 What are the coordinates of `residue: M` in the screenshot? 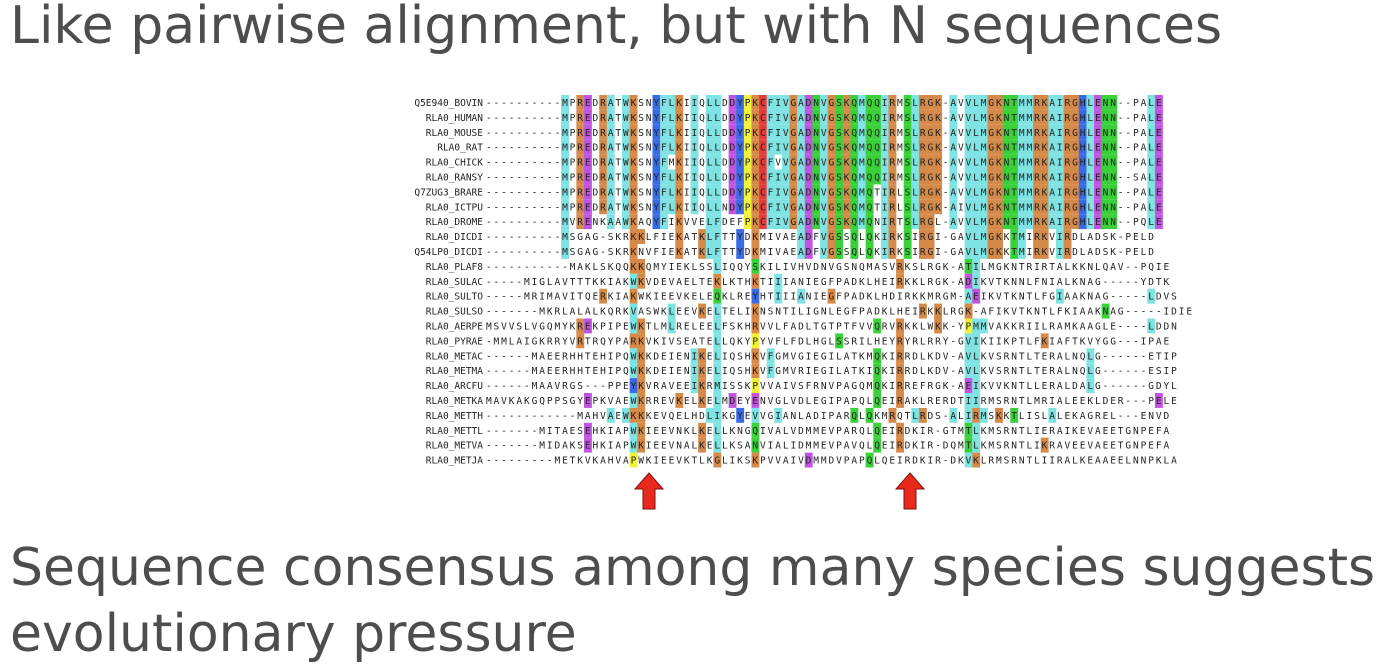 It's located at (725, 401).